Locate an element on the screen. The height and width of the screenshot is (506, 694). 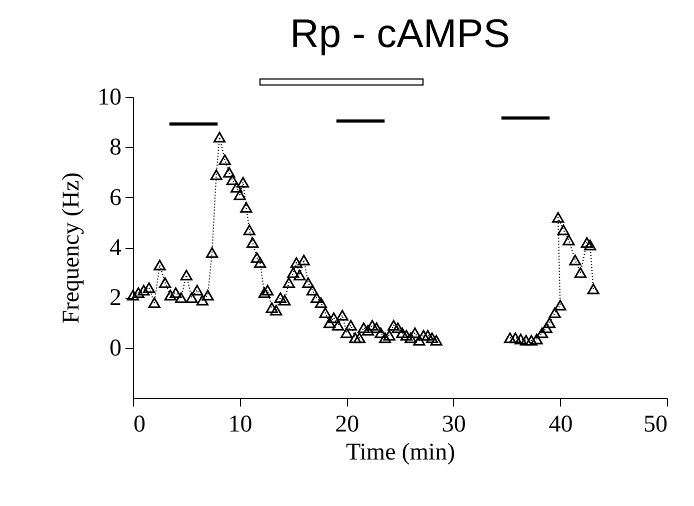
x-tick-label: 30 is located at coordinates (454, 425).